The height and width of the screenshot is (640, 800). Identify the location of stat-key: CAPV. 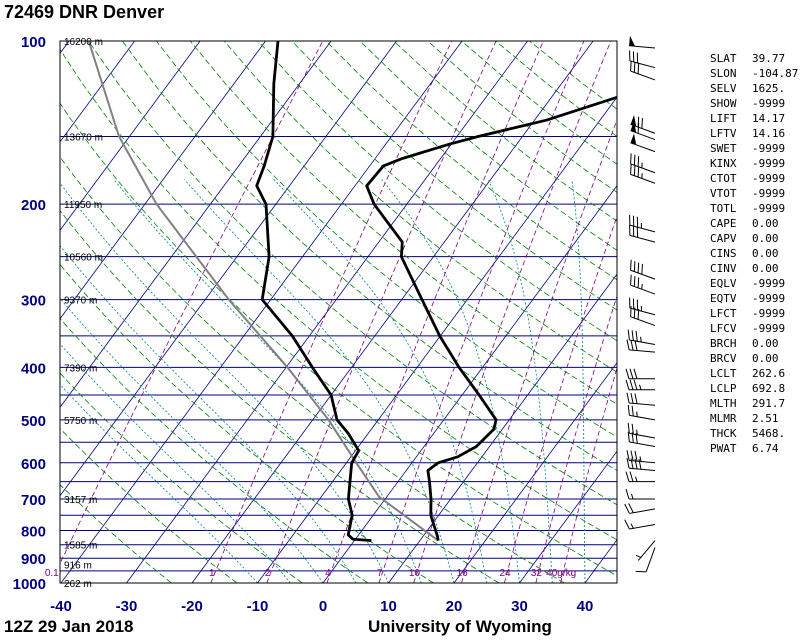
(723, 238).